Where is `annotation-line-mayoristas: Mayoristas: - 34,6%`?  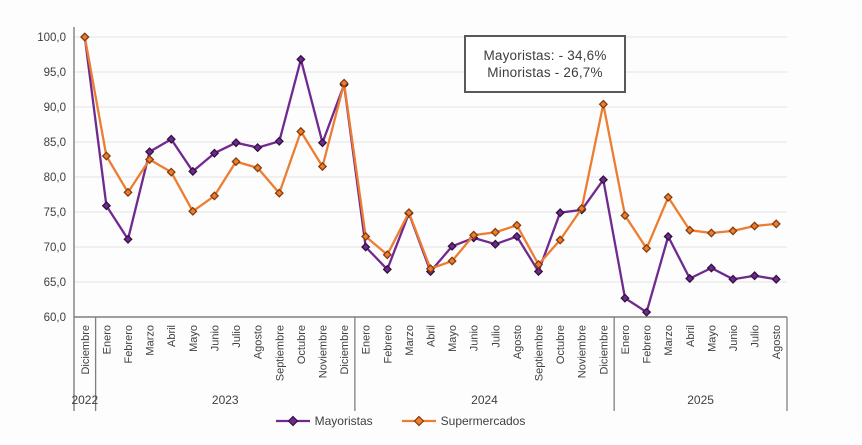 annotation-line-mayoristas: Mayoristas: - 34,6% is located at coordinates (545, 55).